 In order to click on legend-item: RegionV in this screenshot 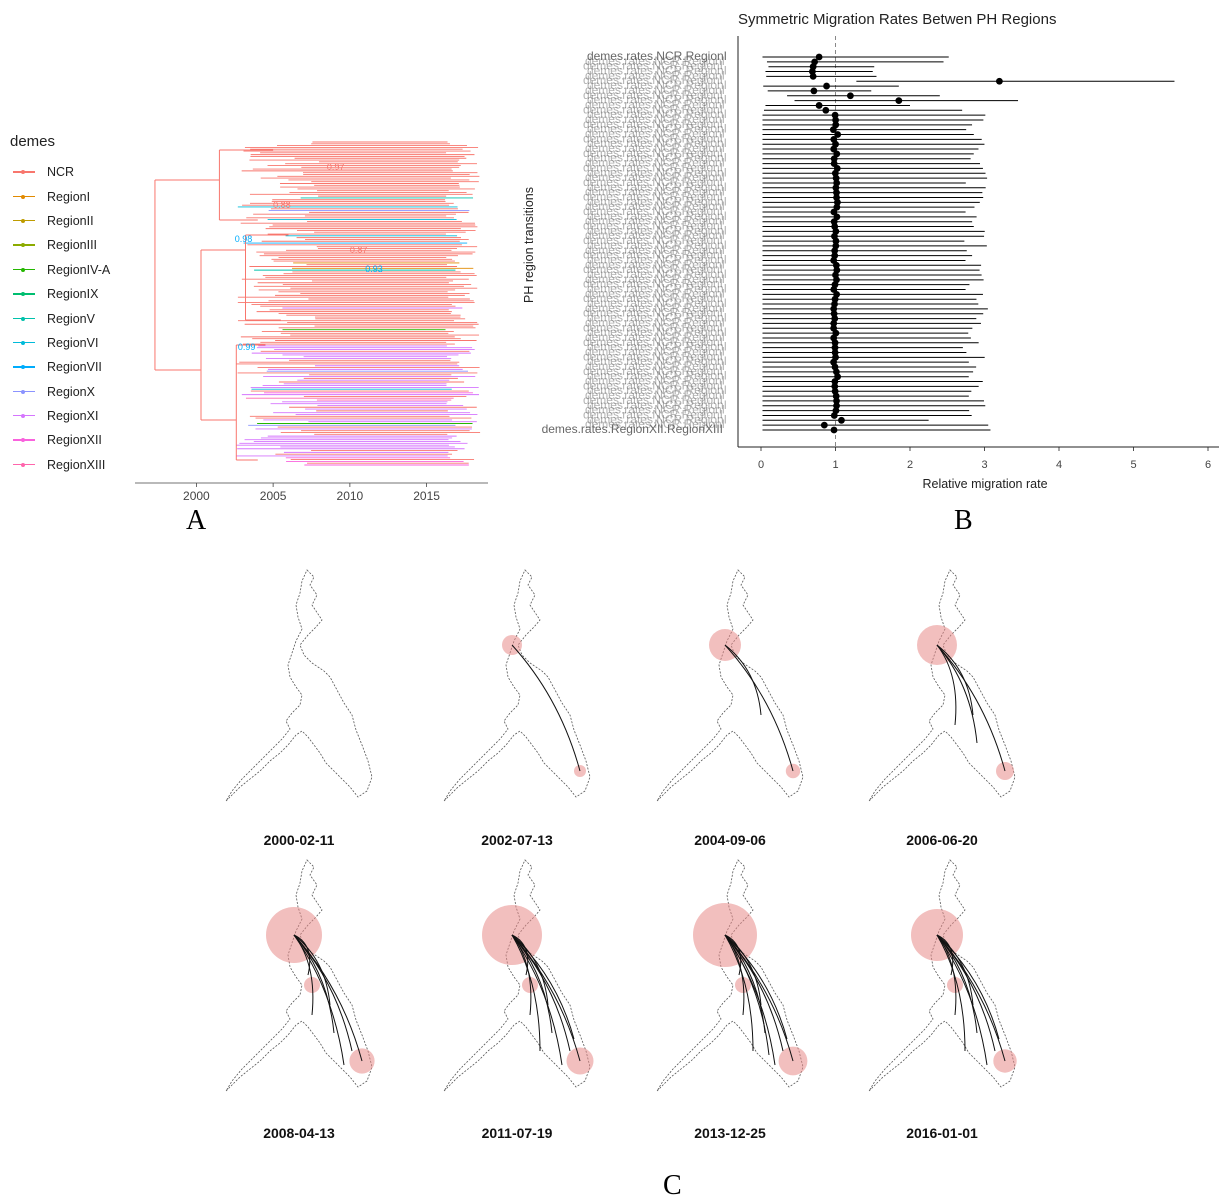, I will do `click(70, 318)`.